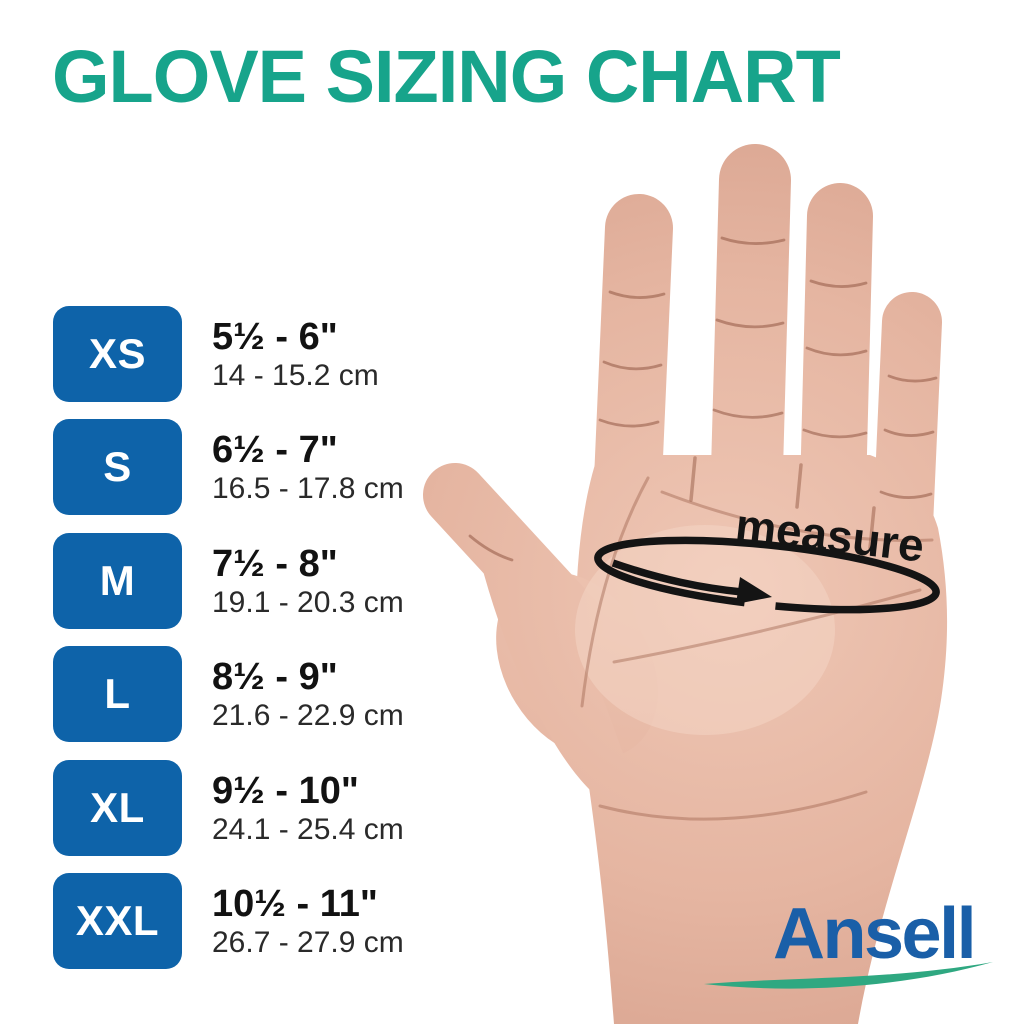 The image size is (1024, 1024). I want to click on size-range-inches: 6½ - 7", so click(275, 450).